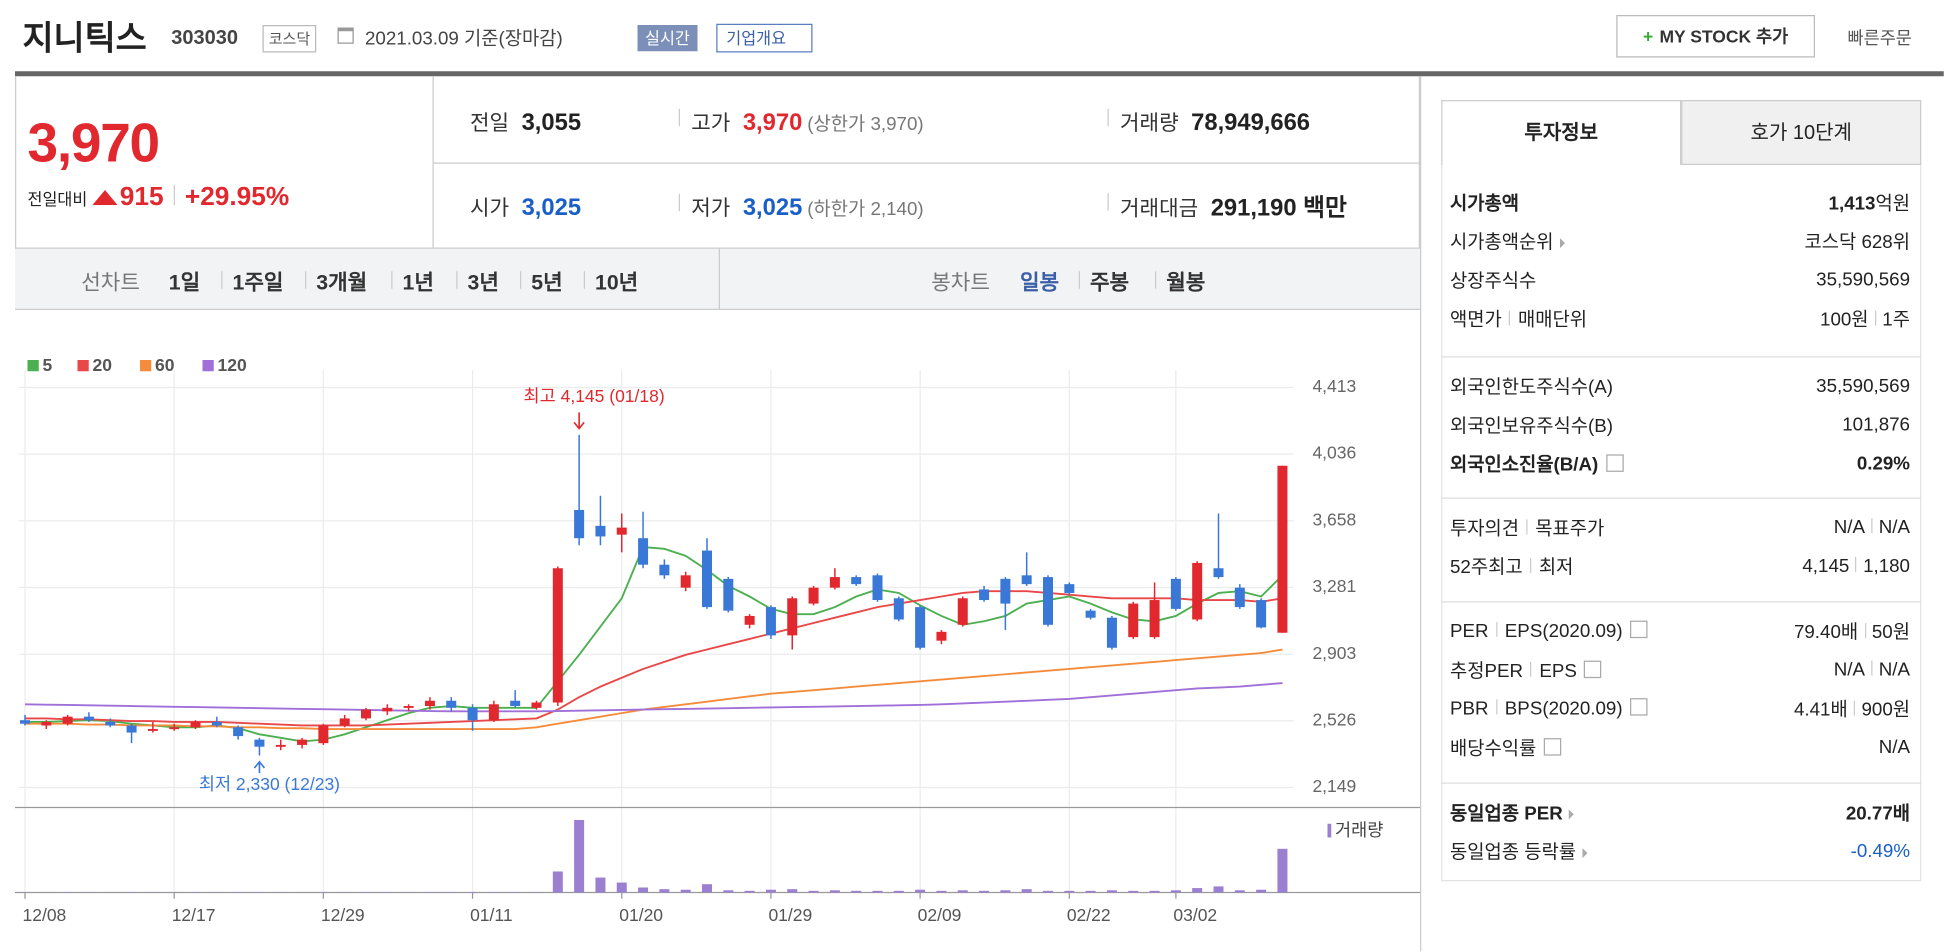  Describe the element at coordinates (84, 38) in the screenshot. I see `stock-name: 지니틱스` at that location.